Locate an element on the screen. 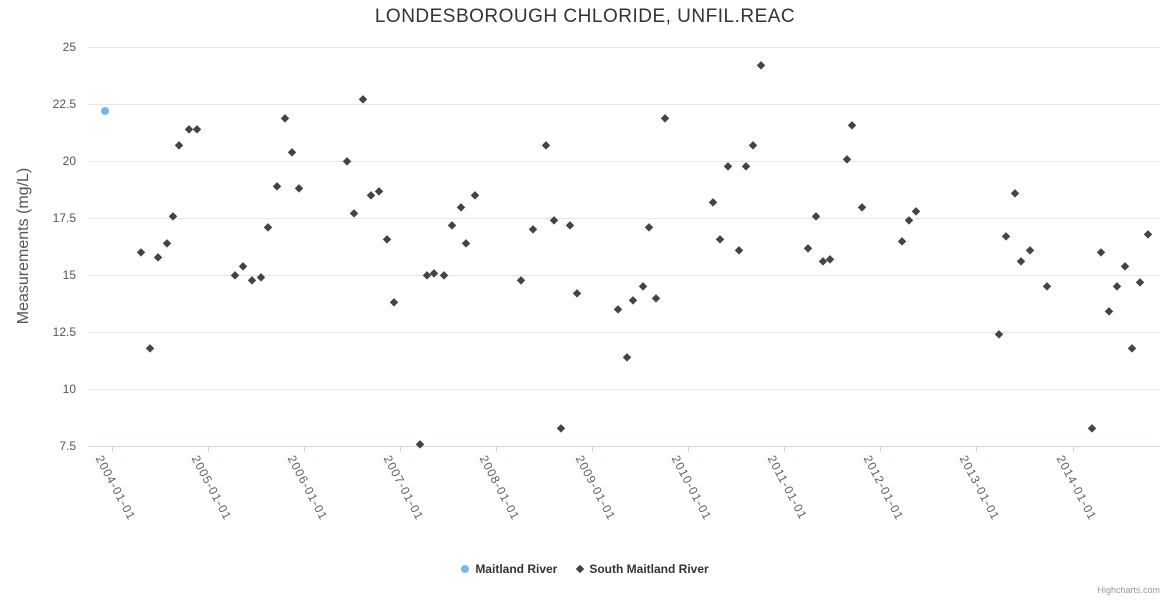  x-axis-label: 2009-01-01 is located at coordinates (595, 488).